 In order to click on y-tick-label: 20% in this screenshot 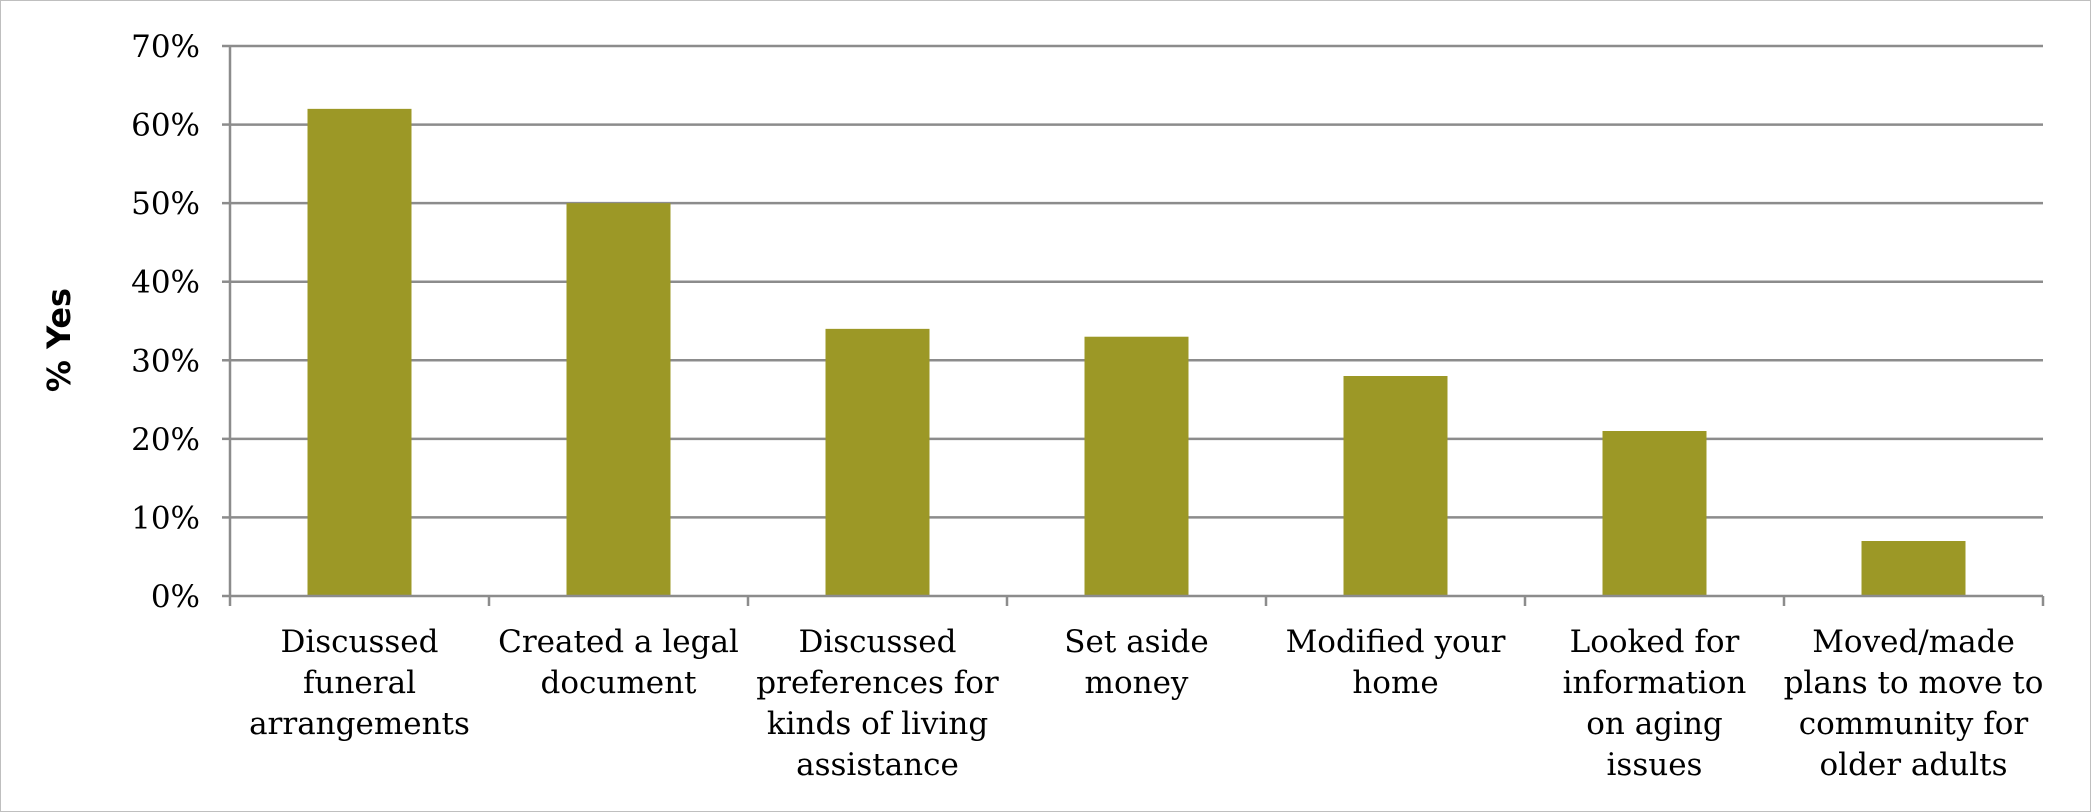, I will do `click(165, 440)`.